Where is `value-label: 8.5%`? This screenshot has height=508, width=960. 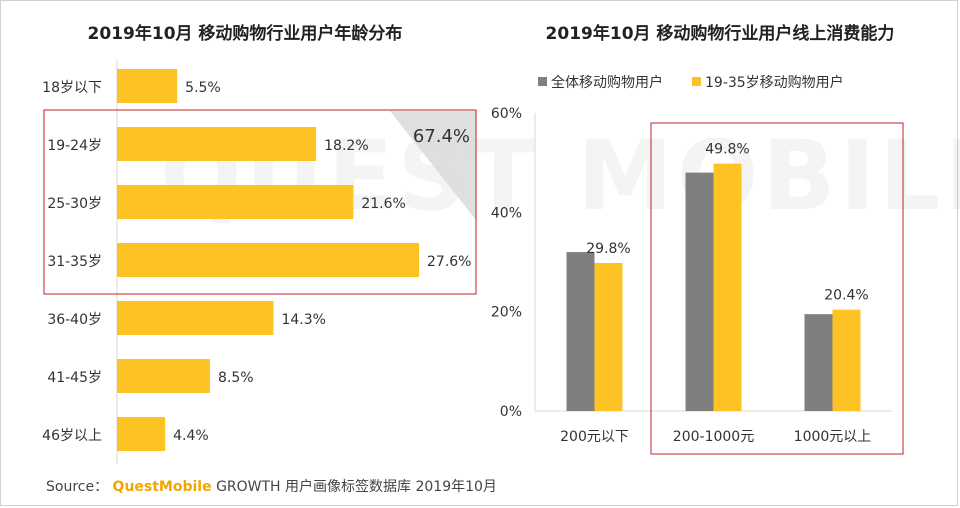 value-label: 8.5% is located at coordinates (236, 378).